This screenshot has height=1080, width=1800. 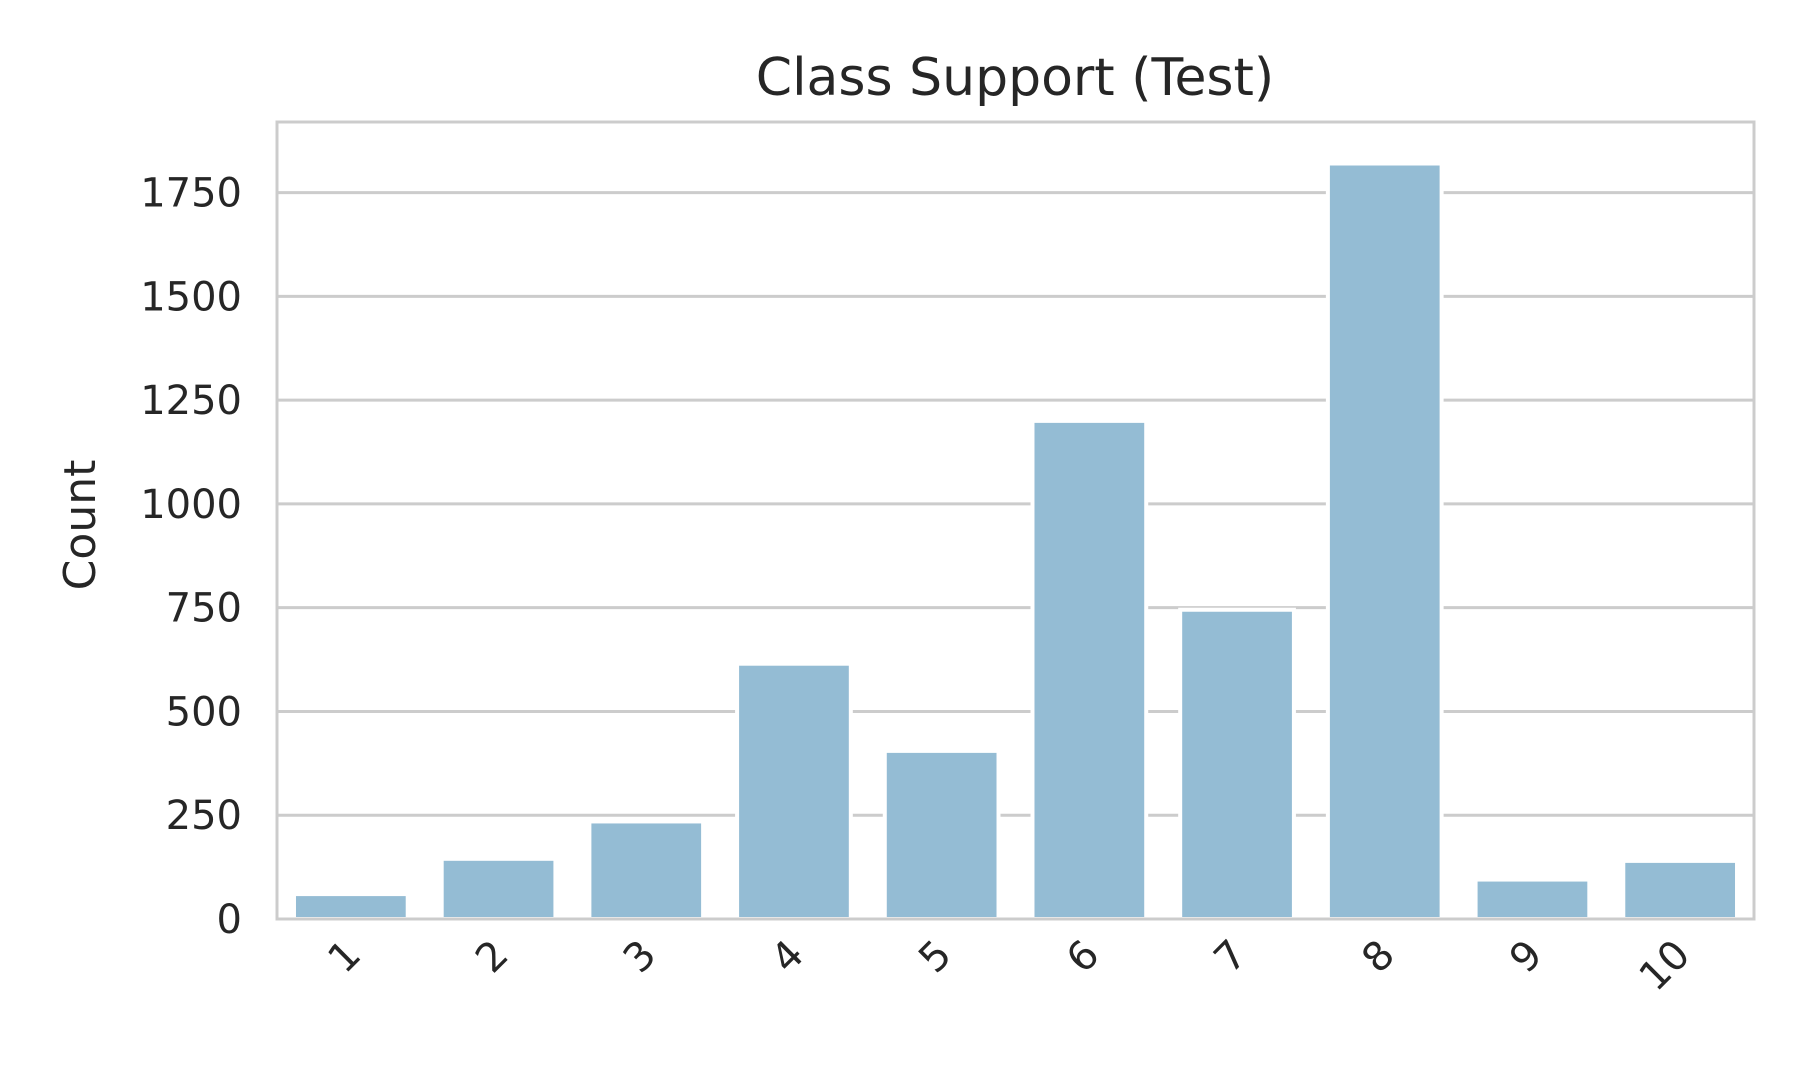 What do you see at coordinates (1378, 957) in the screenshot?
I see `x-tick-label: 8` at bounding box center [1378, 957].